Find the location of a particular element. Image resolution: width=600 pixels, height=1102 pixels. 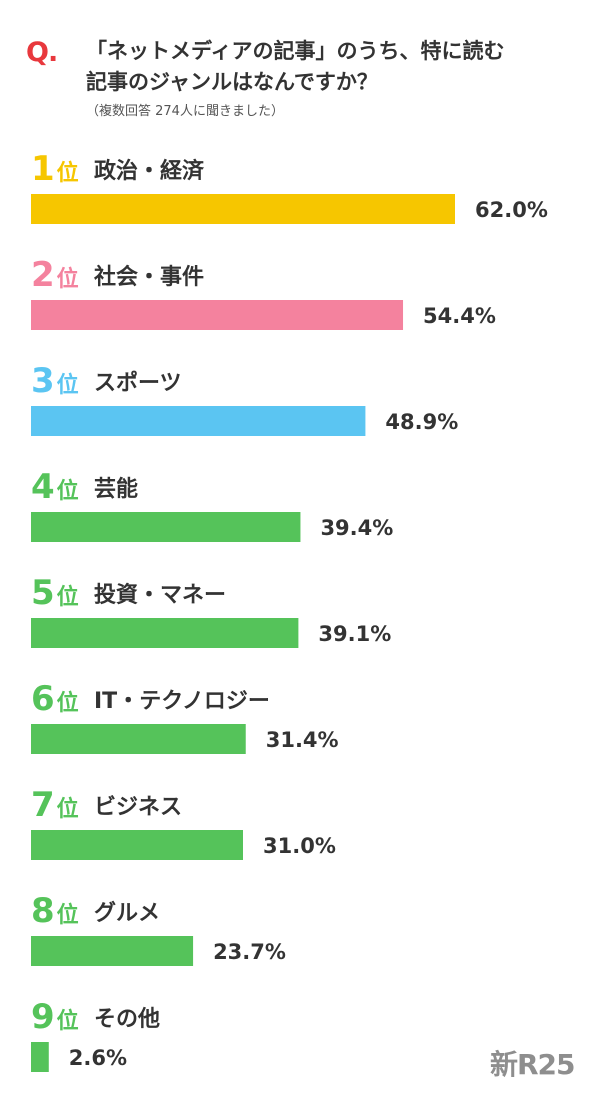

brand-logo: 新R25 is located at coordinates (533, 1064).